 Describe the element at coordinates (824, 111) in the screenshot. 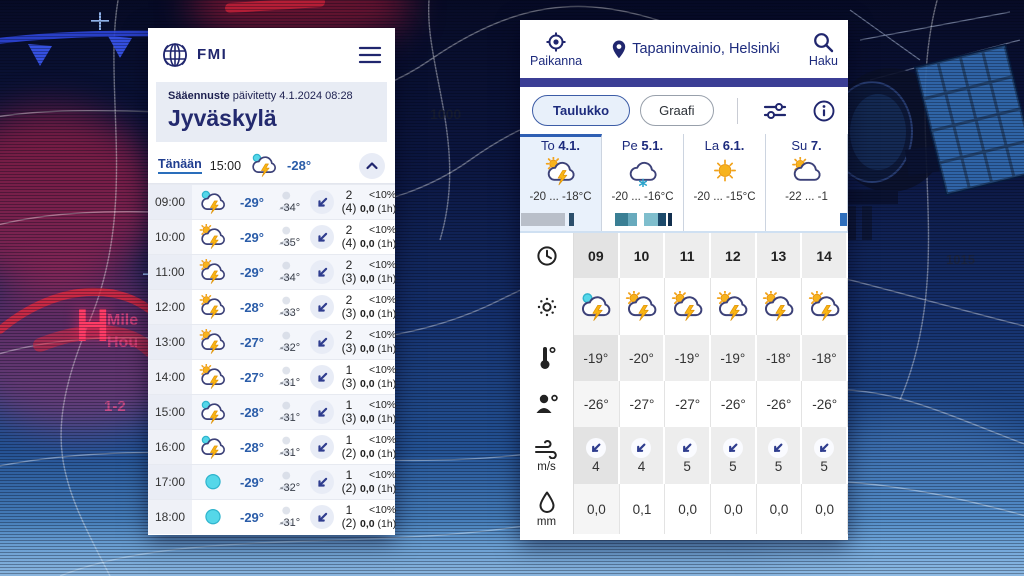

I see `info-icon` at that location.